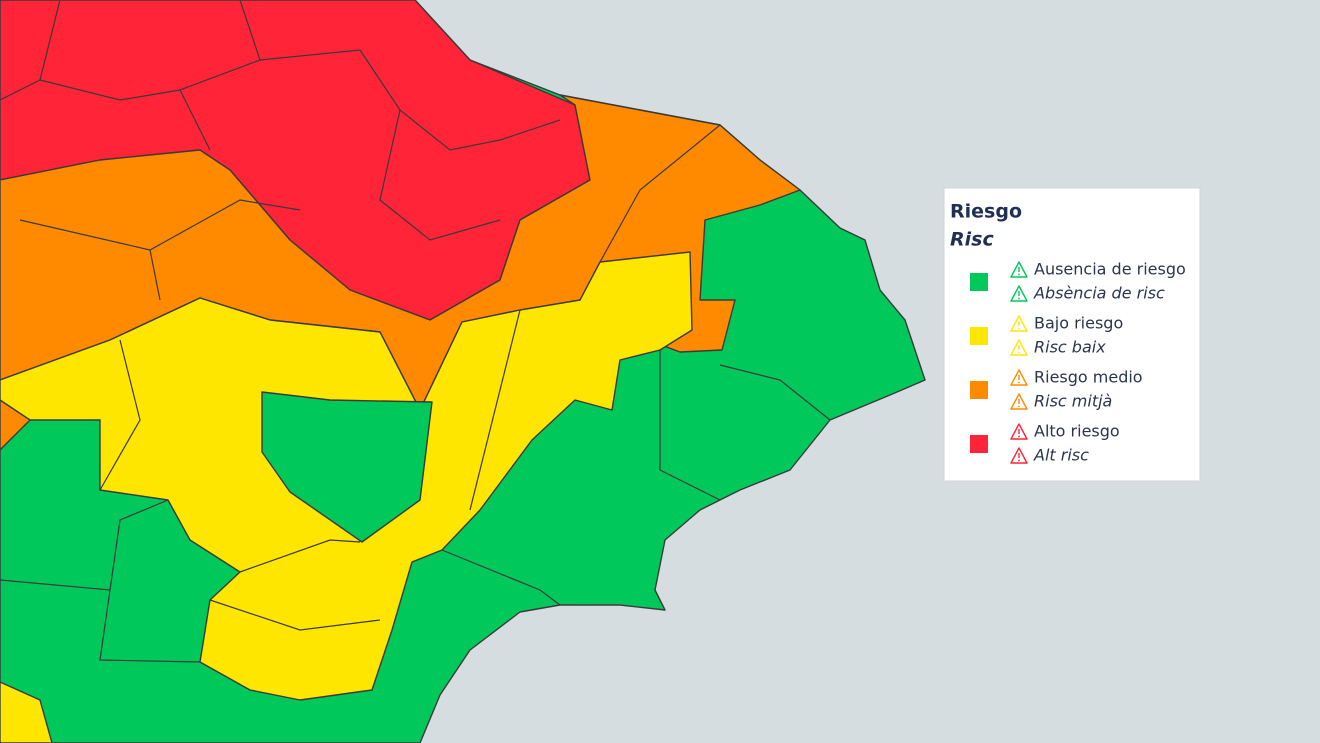 The image size is (1320, 743). I want to click on legend-label-alt: Risc mitjà, so click(1073, 401).